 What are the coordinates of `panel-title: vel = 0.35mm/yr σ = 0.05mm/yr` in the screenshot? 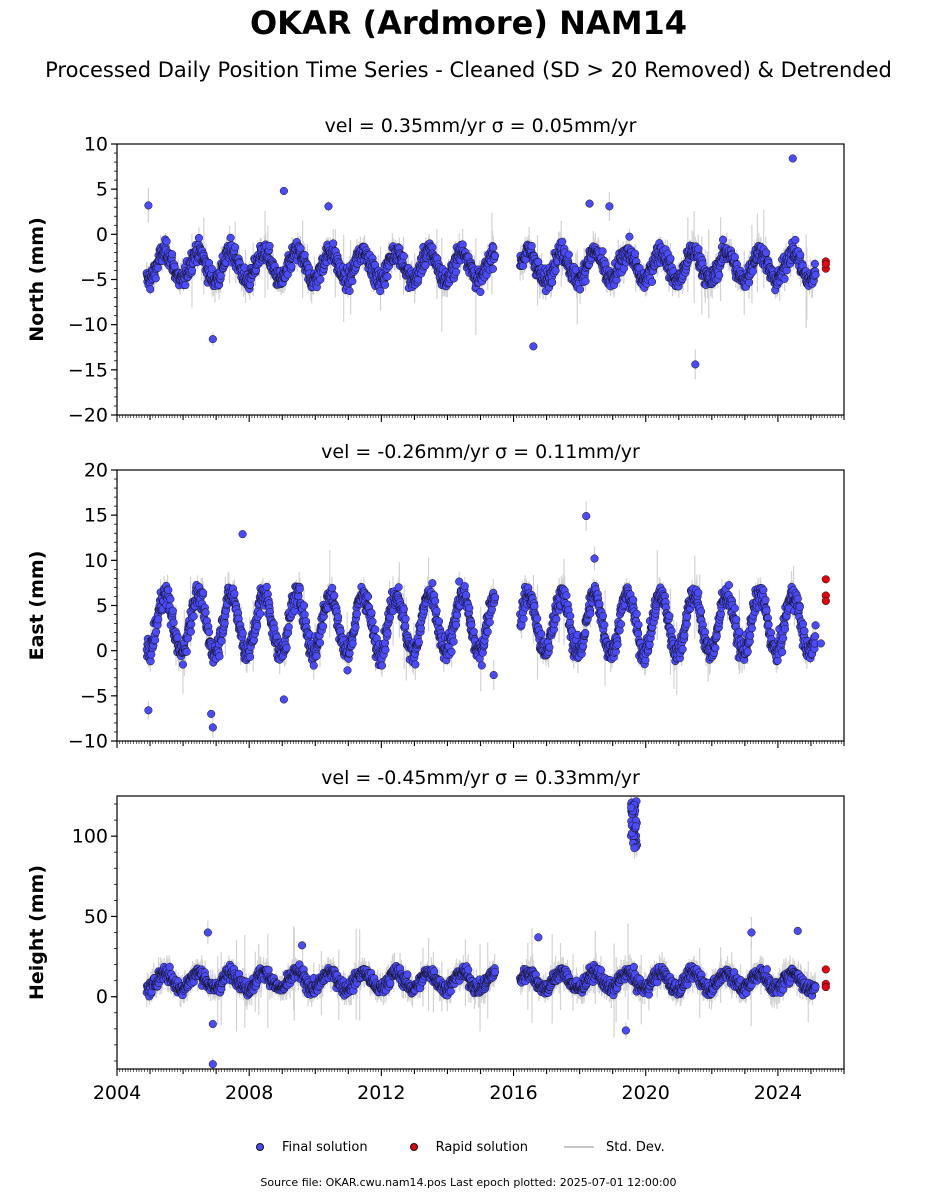 It's located at (481, 126).